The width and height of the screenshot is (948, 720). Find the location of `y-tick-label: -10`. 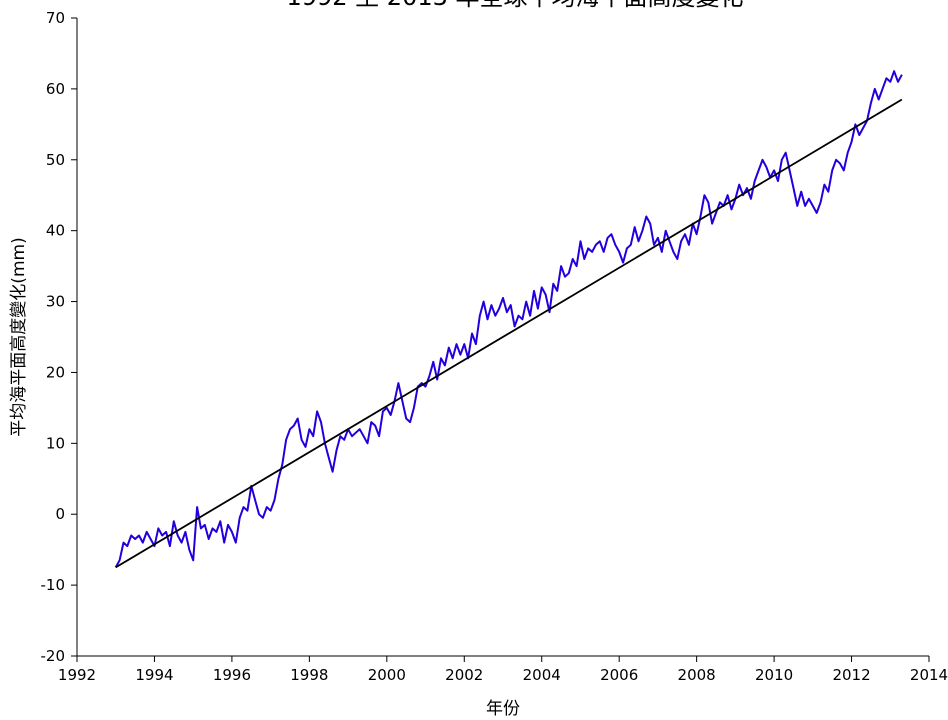

y-tick-label: -10 is located at coordinates (53, 585).